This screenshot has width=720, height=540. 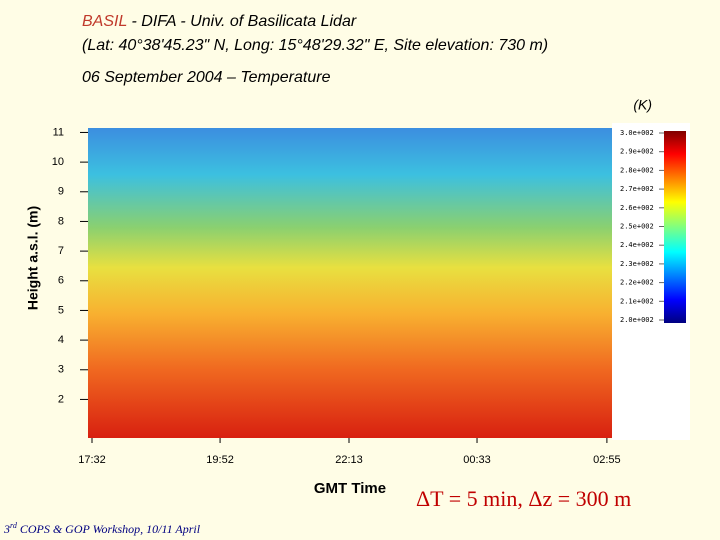 What do you see at coordinates (14, 525) in the screenshot?
I see `footer-suffix: rd` at bounding box center [14, 525].